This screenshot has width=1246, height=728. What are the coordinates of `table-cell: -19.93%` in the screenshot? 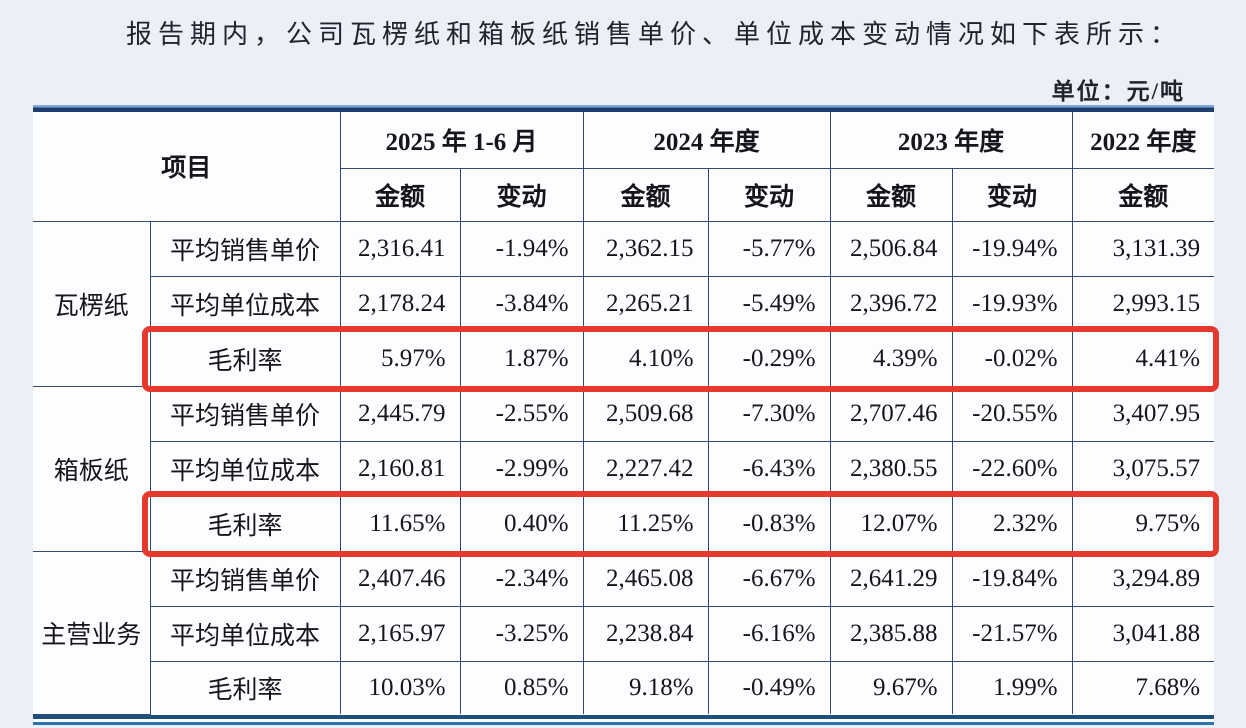 It's located at (1012, 303).